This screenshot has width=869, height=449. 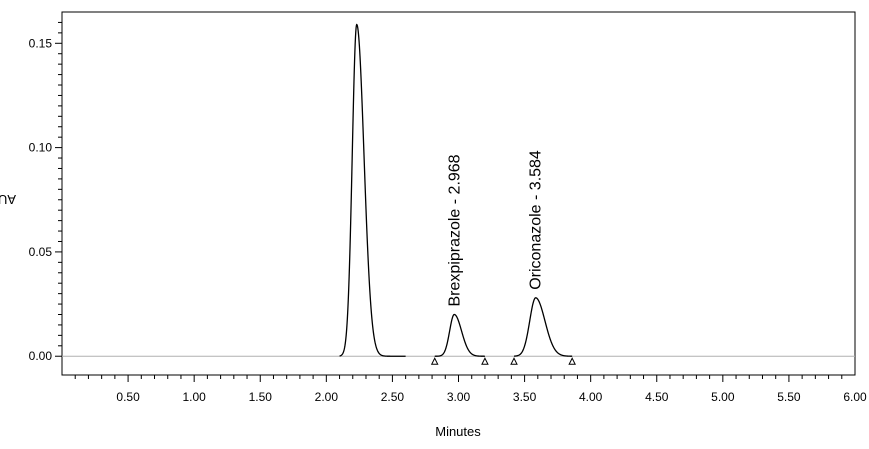 I want to click on y-tick-label: 0.00, so click(x=41, y=356).